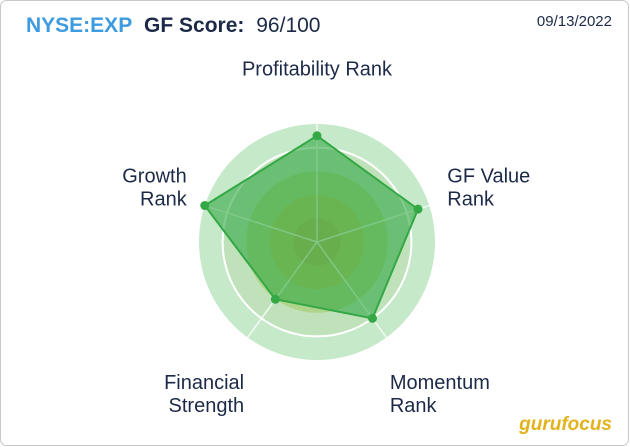 The height and width of the screenshot is (447, 630). I want to click on axis-label: Profitability Rank, so click(317, 69).